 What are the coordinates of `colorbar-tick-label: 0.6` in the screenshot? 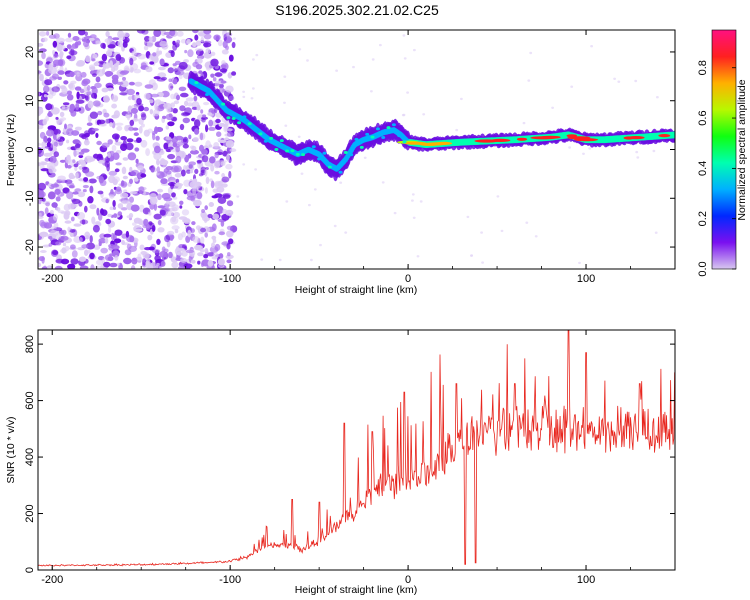 It's located at (703, 117).